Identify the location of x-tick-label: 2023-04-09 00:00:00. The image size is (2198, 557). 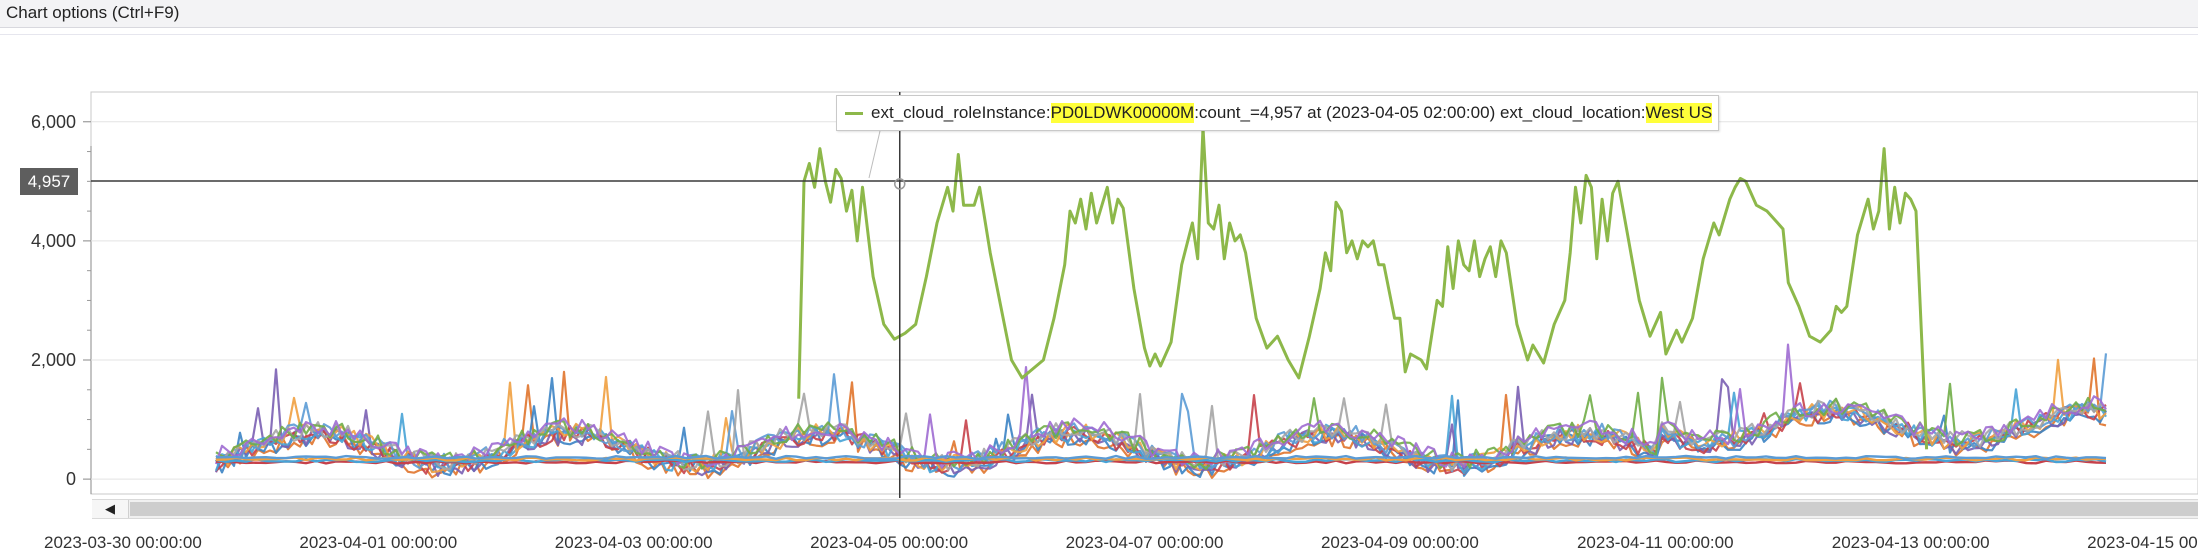
(1400, 542).